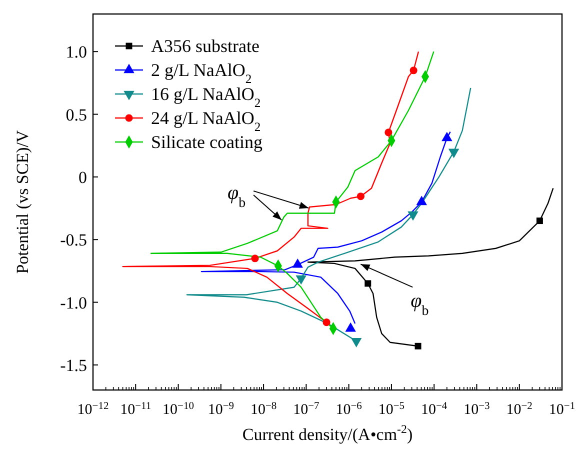  I want to click on legend-label: 24 g/L NaAlO$_{2}$, so click(206, 121).